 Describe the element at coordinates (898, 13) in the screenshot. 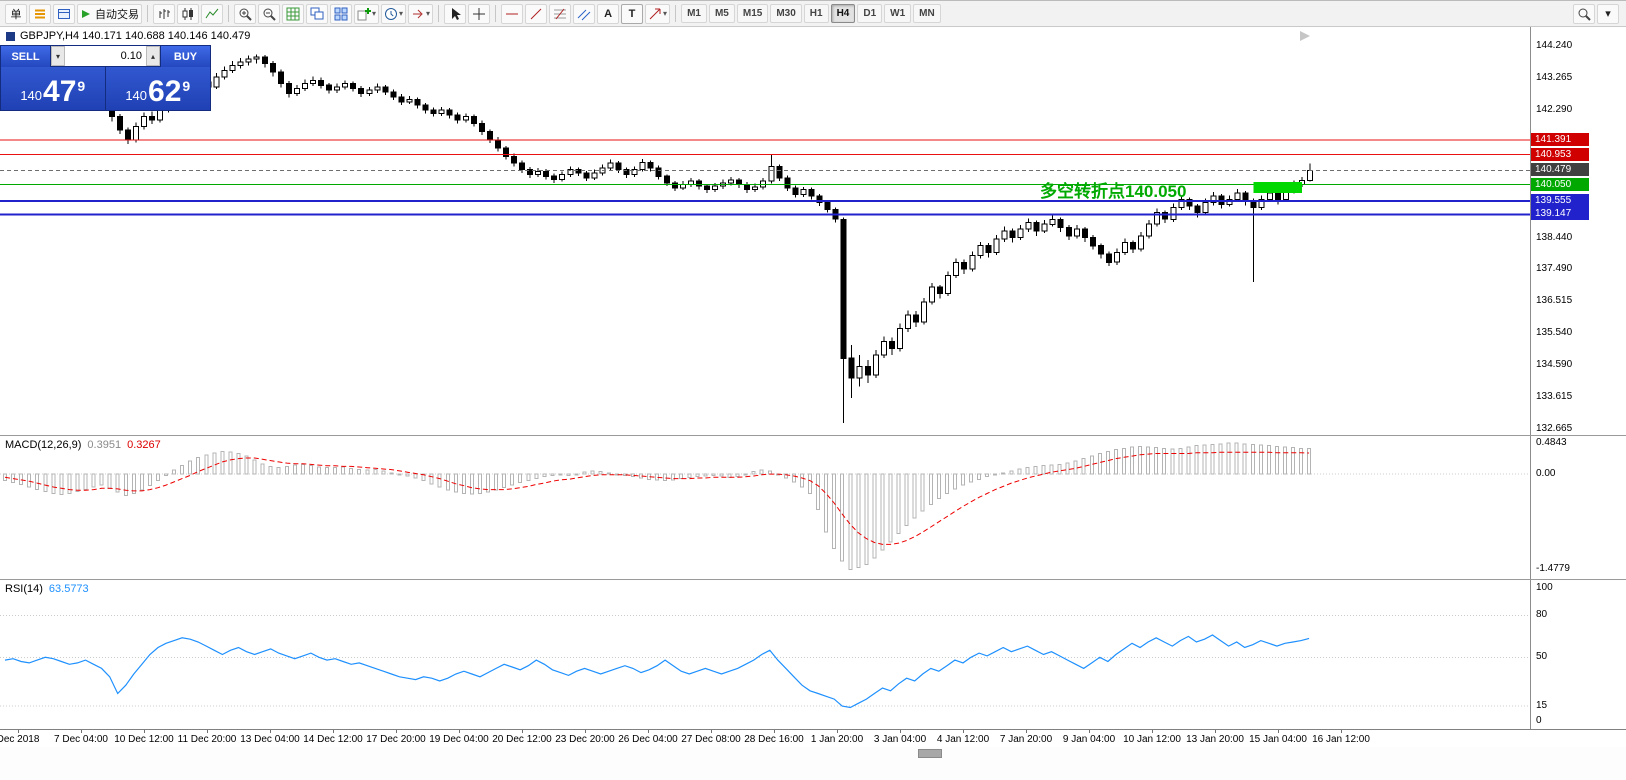

I see `timeframe-W1: W1` at that location.